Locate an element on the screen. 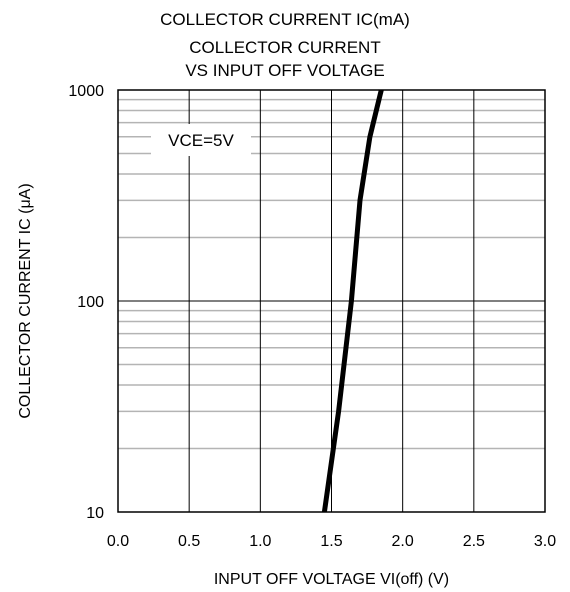 The height and width of the screenshot is (592, 570). chart-header: COLLECTOR CURRENT IC(mA) is located at coordinates (285, 19).